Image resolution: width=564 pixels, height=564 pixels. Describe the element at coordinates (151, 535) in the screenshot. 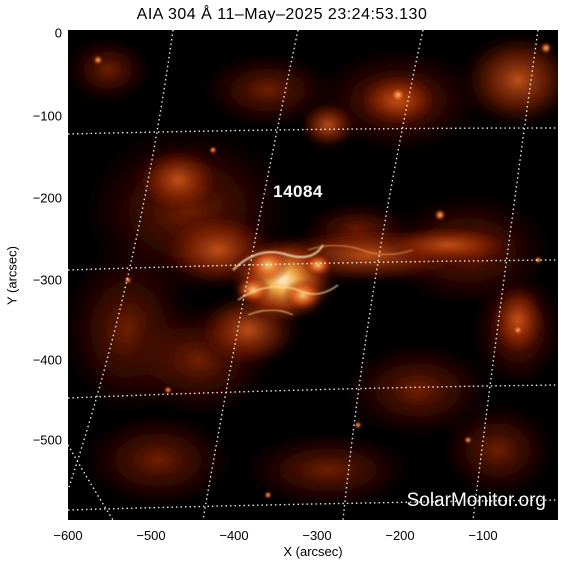

I see `x-tick-label: −500` at that location.